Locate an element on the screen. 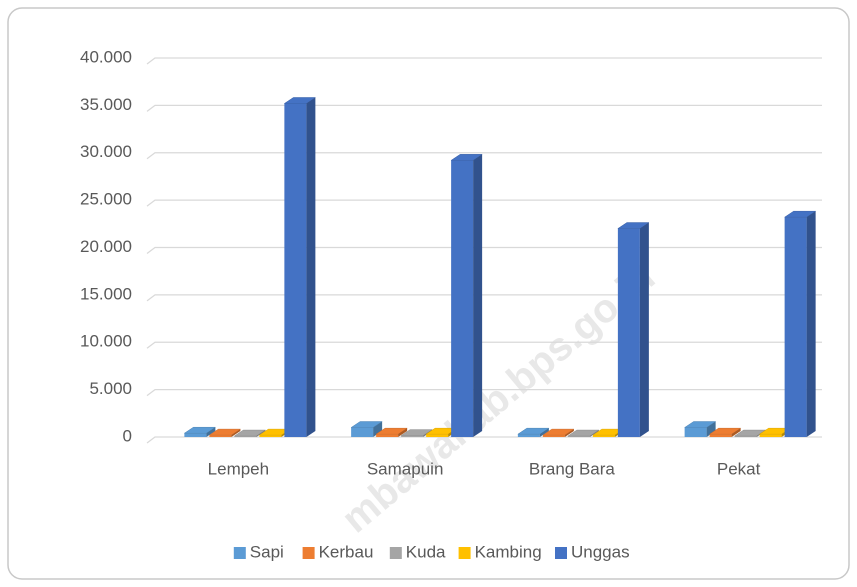 This screenshot has height=587, width=857. y-tick-label: 10.000 is located at coordinates (106, 341).